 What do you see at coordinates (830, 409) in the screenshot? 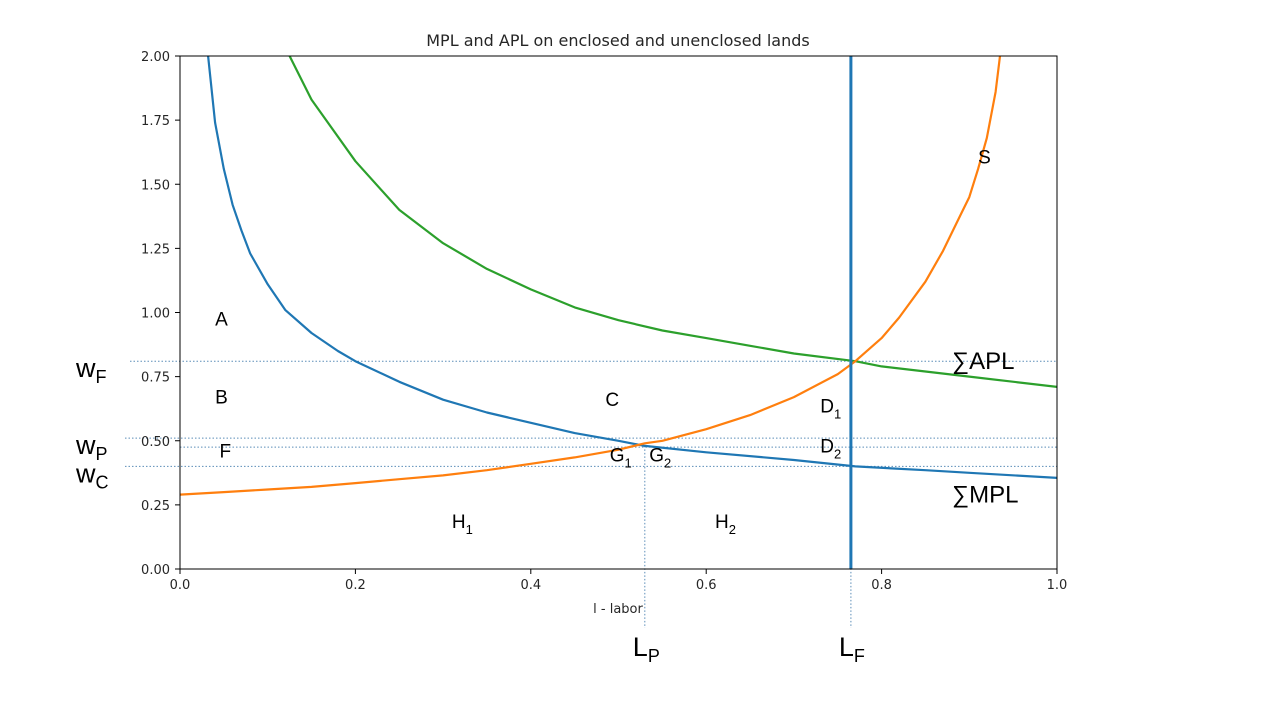
I see `annotation-d1: D1` at bounding box center [830, 409].